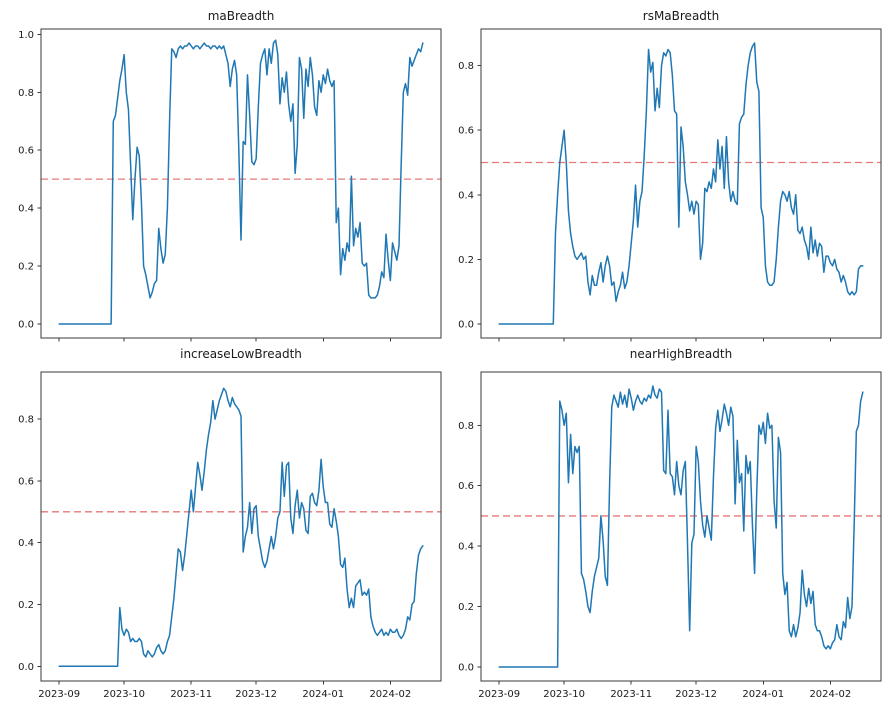 The image size is (893, 713). I want to click on chart-title-increaseLowBreadth: increaseLowBreadth, so click(241, 354).